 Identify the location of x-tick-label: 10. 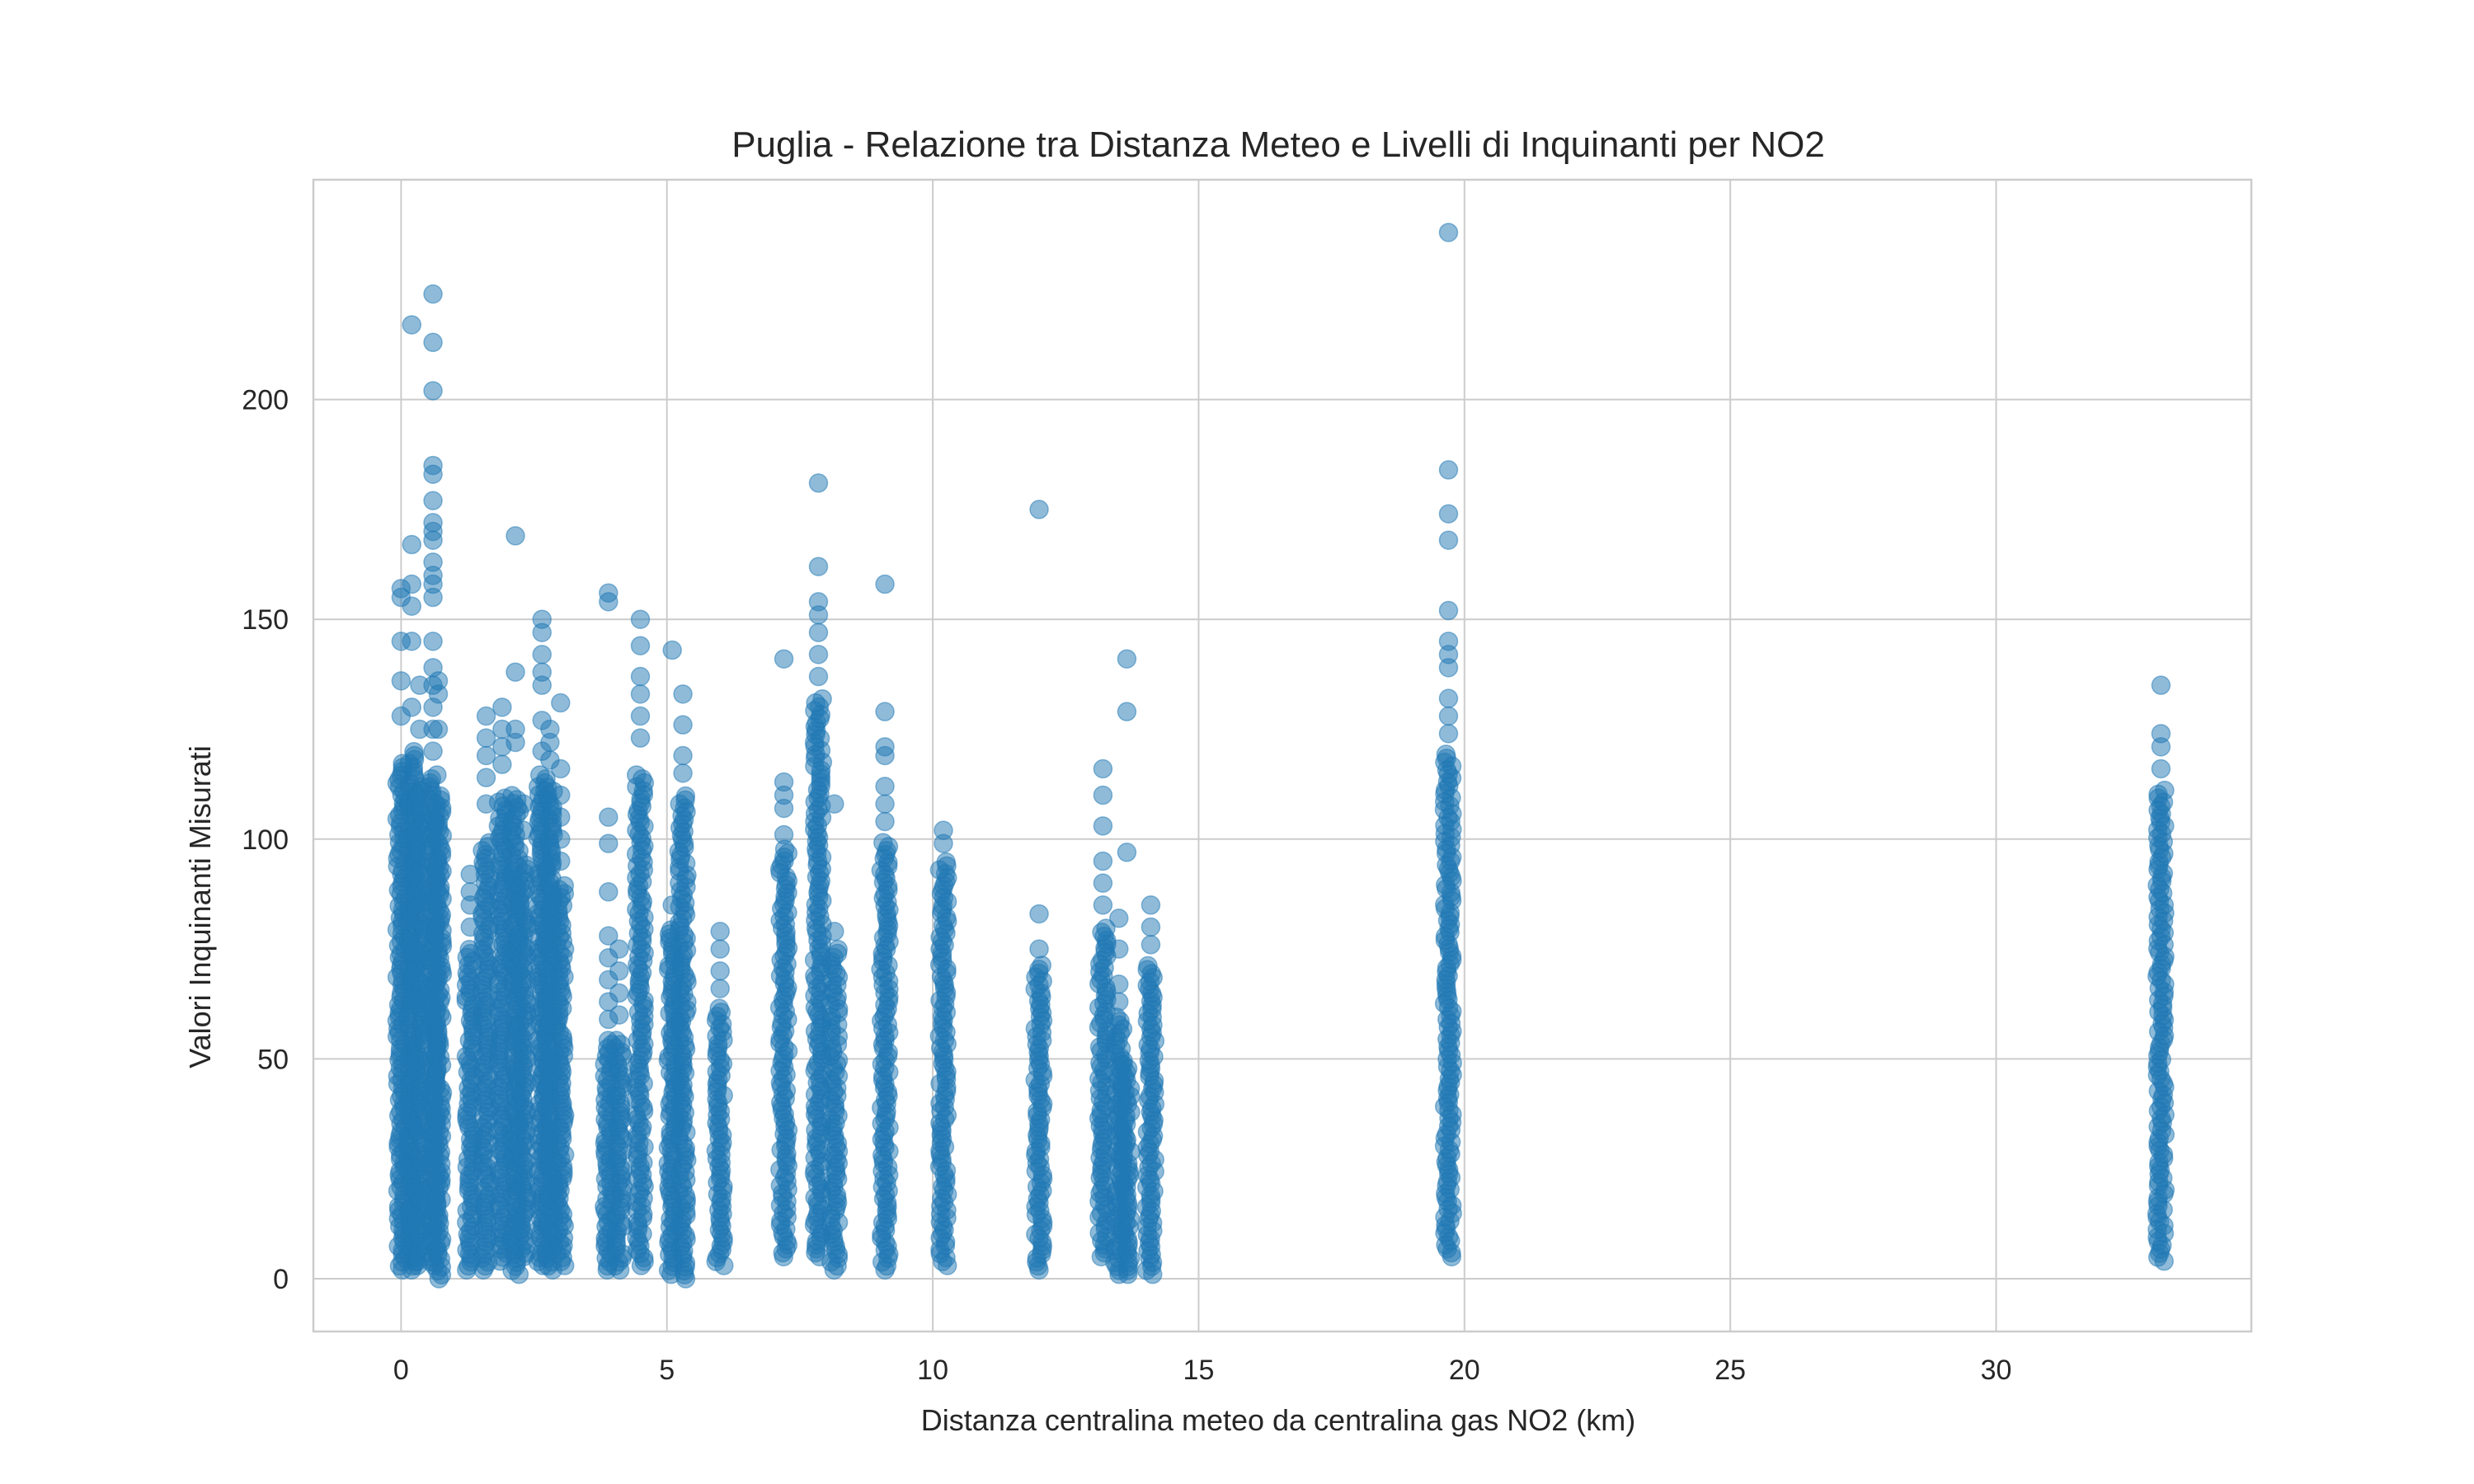
(932, 1370).